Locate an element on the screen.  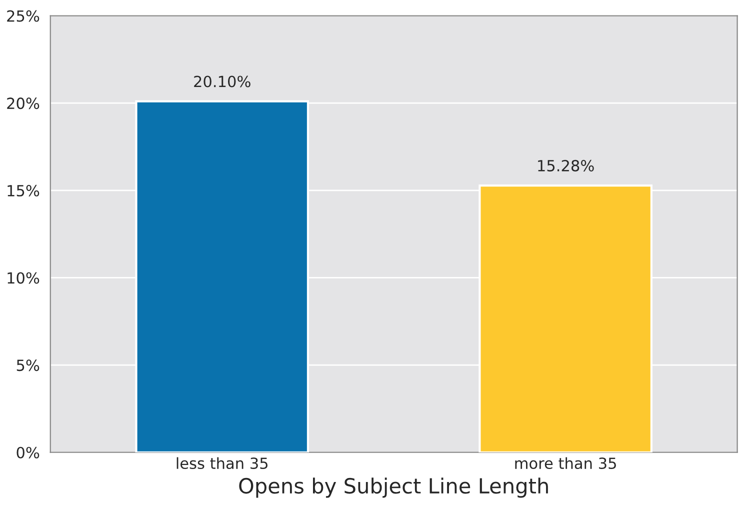
y-tick-label: 25% is located at coordinates (23, 16).